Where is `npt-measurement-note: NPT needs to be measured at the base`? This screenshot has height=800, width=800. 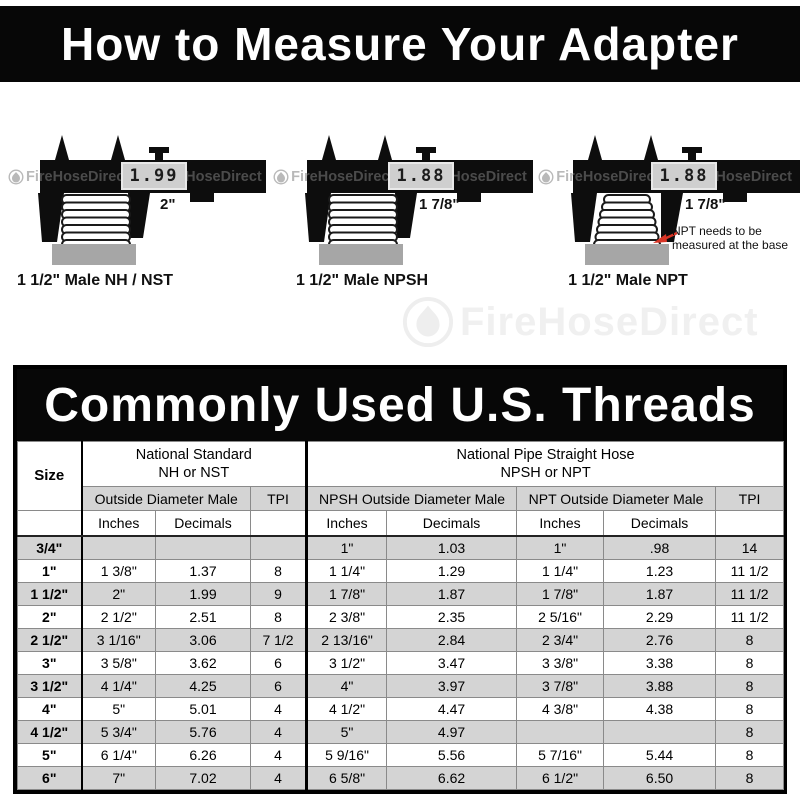
npt-measurement-note: NPT needs to be measured at the base is located at coordinates (736, 238).